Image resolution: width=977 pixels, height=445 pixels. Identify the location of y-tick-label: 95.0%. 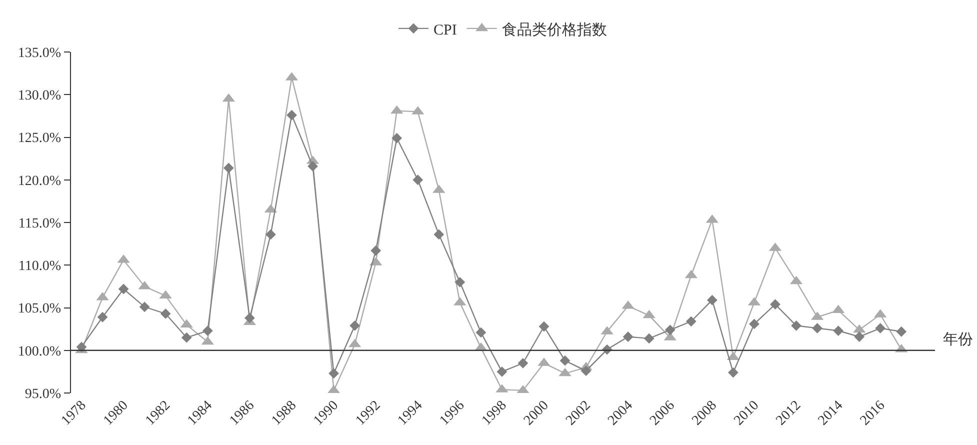
(43, 394).